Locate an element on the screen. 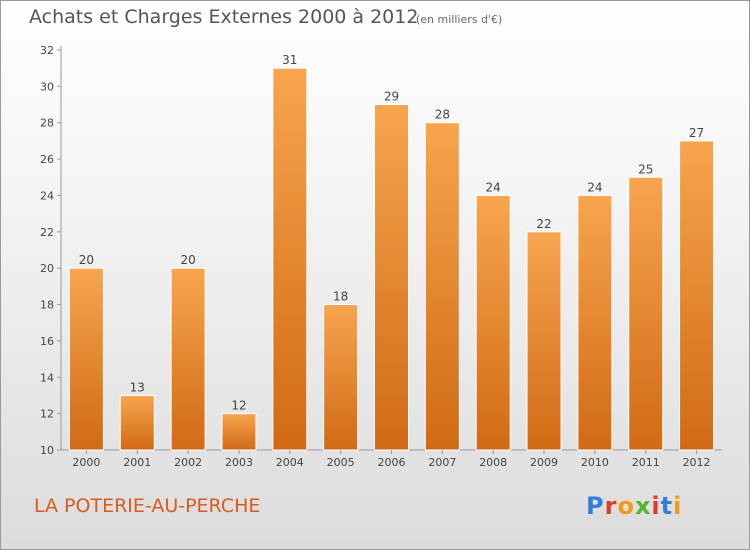  x-tick-label: 2001 is located at coordinates (137, 462).